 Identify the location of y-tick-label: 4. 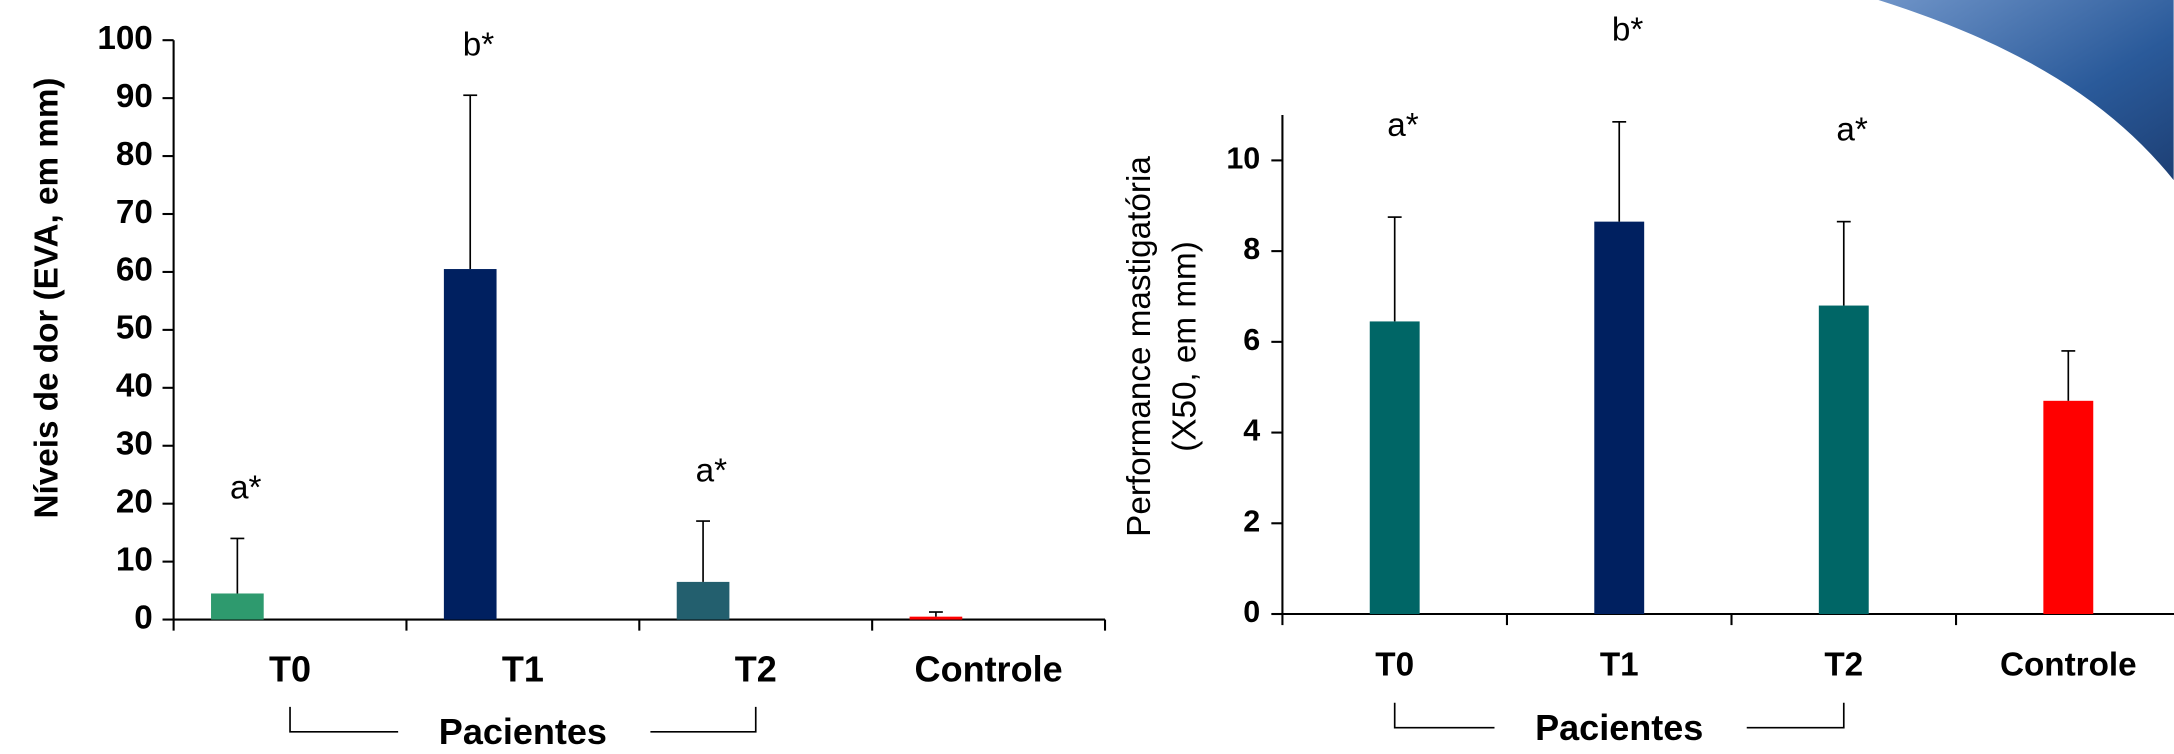
(1251, 431).